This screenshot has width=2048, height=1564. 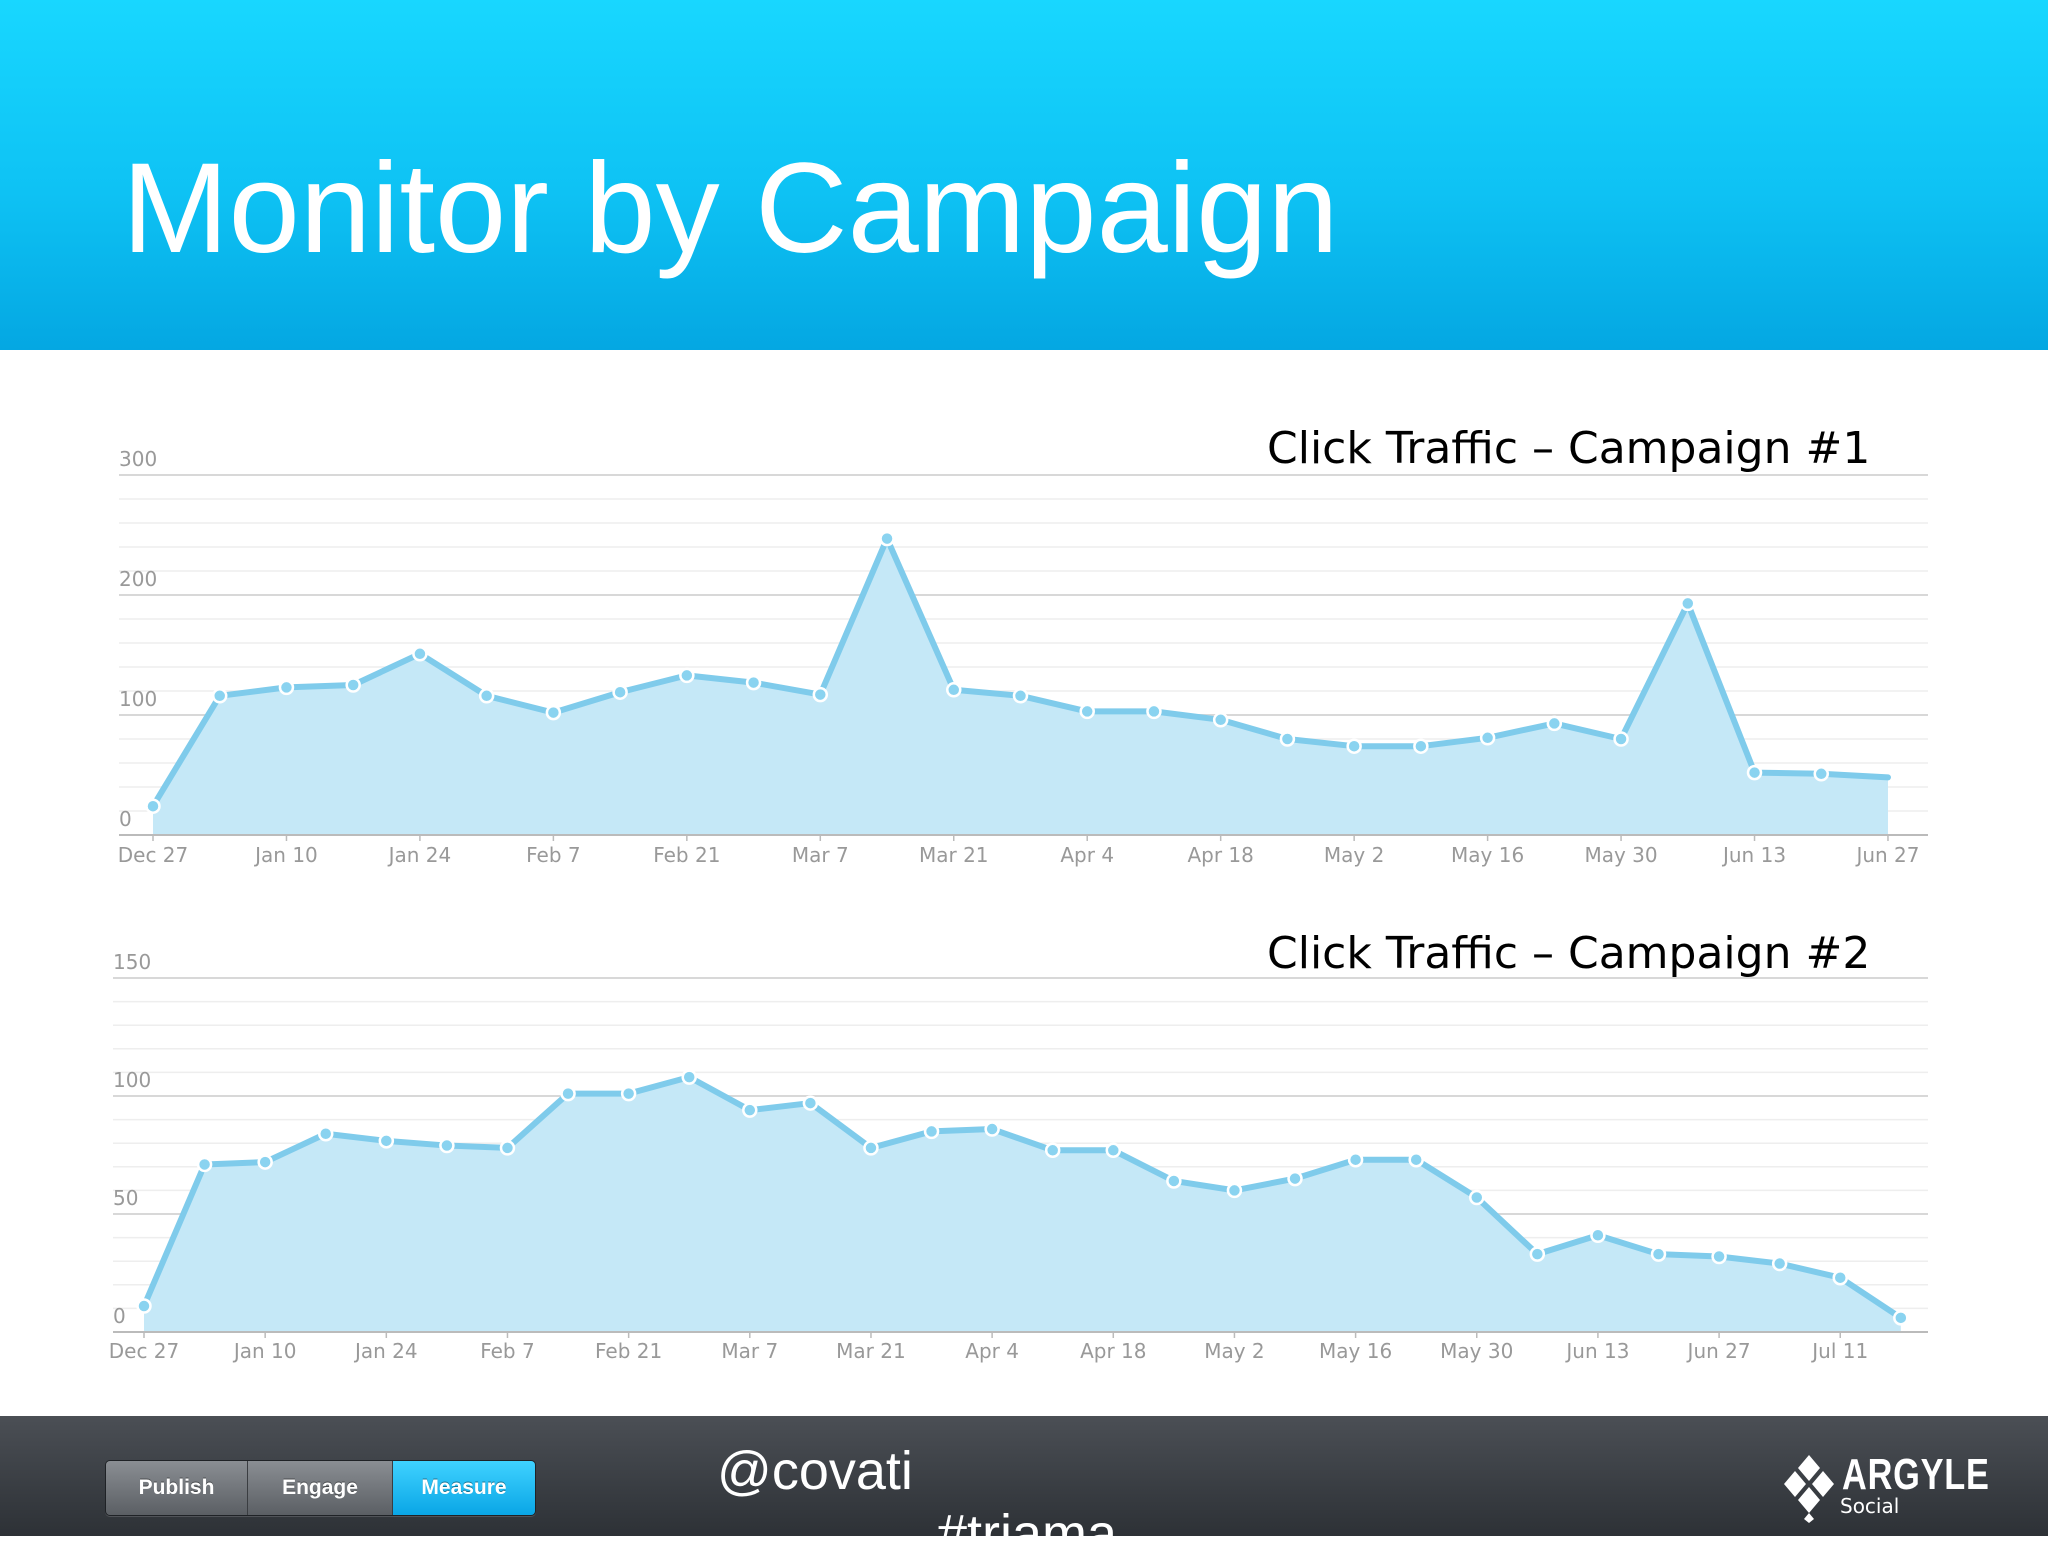 I want to click on x-tick-label: Feb 21, so click(x=628, y=1351).